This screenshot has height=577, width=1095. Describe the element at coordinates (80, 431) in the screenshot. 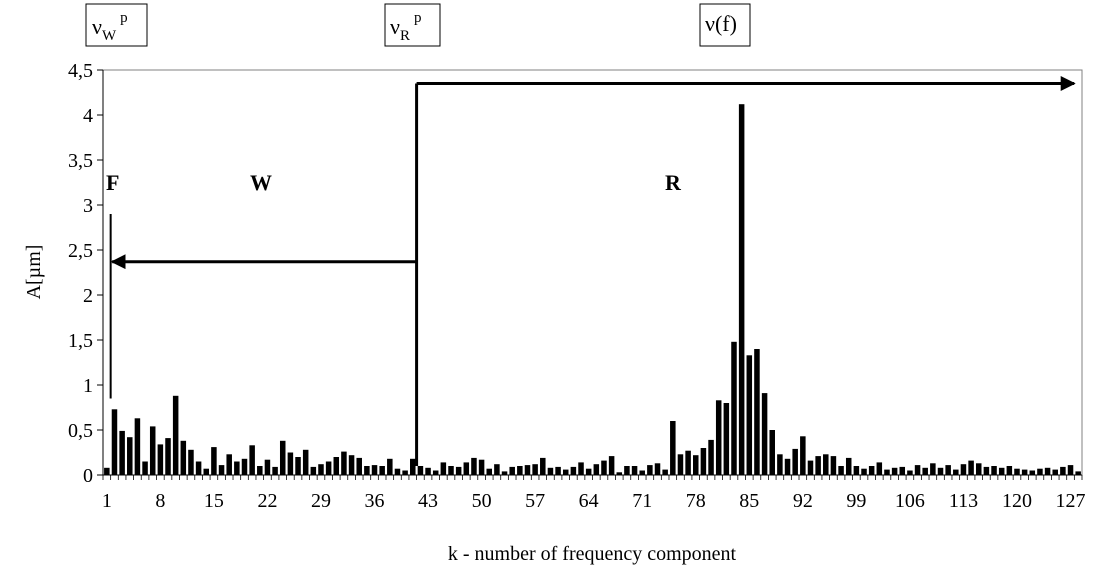

I see `y-tick-label: 0,5` at that location.